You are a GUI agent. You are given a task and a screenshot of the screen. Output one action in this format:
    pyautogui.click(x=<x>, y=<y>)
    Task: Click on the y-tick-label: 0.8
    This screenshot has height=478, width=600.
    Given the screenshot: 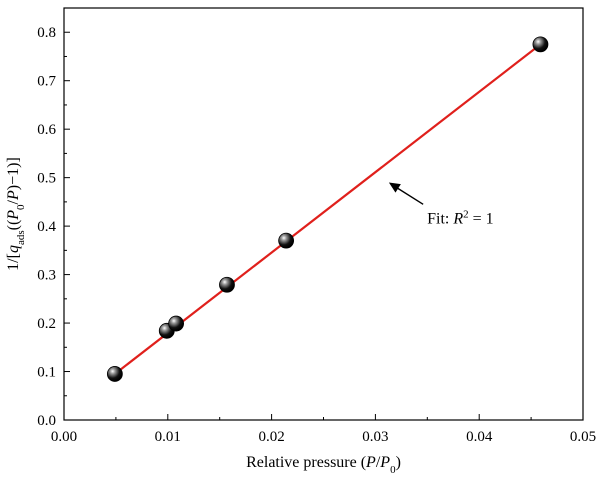 What is the action you would take?
    pyautogui.click(x=46, y=33)
    